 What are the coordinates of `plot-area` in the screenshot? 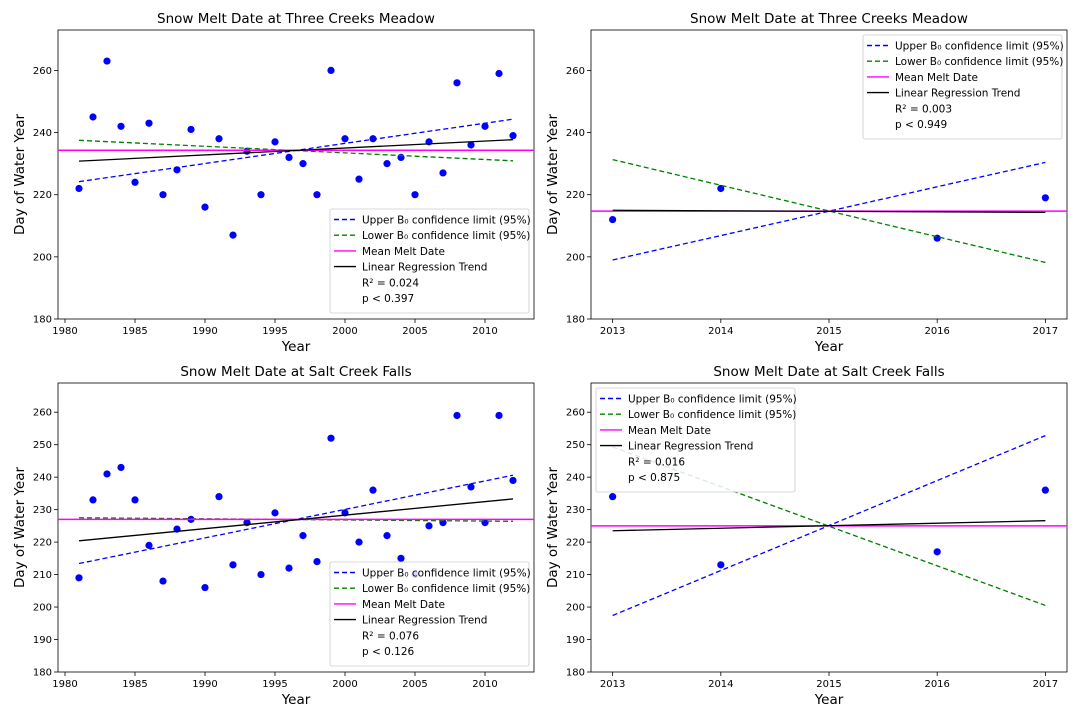 It's located at (296, 501).